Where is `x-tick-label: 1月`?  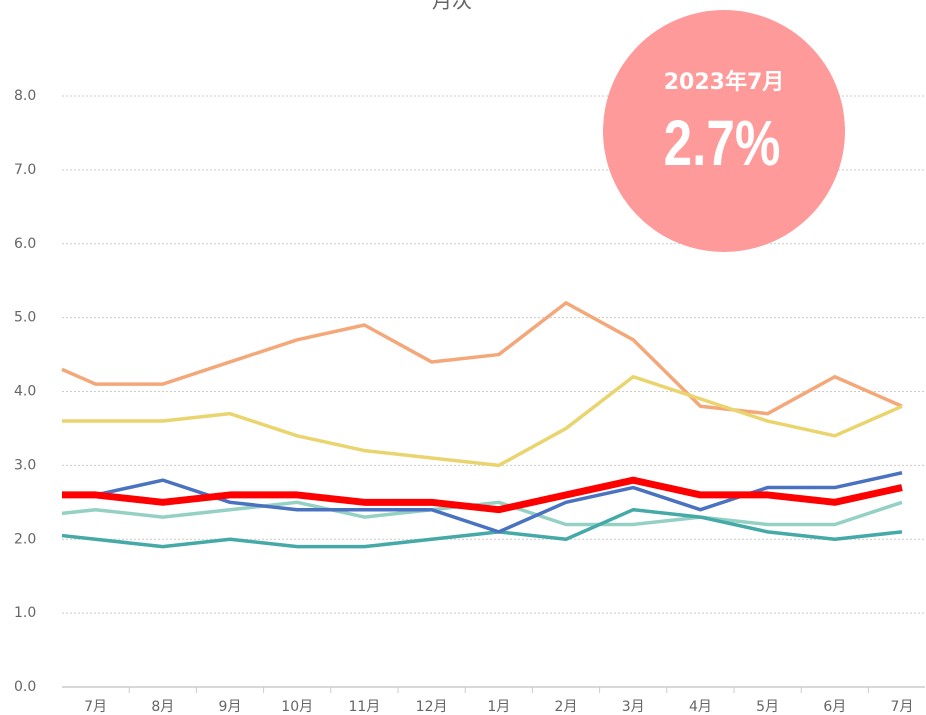
x-tick-label: 1月 is located at coordinates (498, 707).